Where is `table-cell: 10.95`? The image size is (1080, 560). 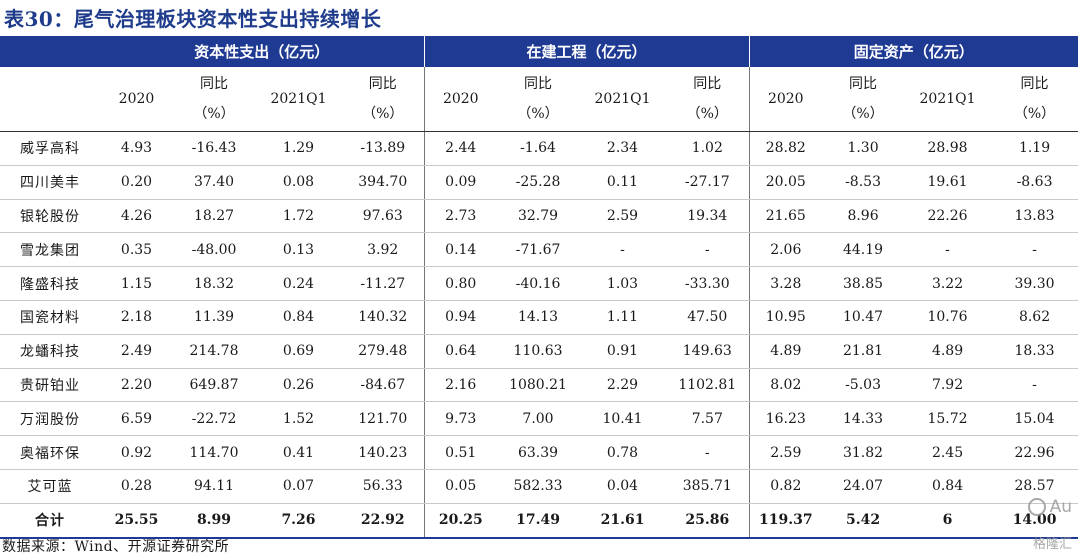
table-cell: 10.95 is located at coordinates (785, 317).